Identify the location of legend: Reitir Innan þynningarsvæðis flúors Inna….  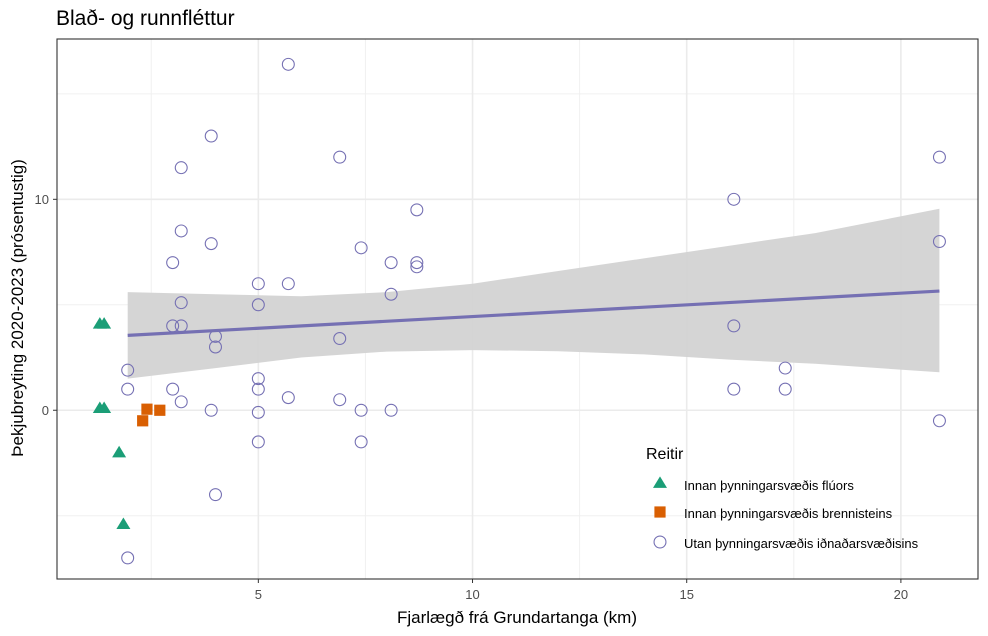
(782, 498).